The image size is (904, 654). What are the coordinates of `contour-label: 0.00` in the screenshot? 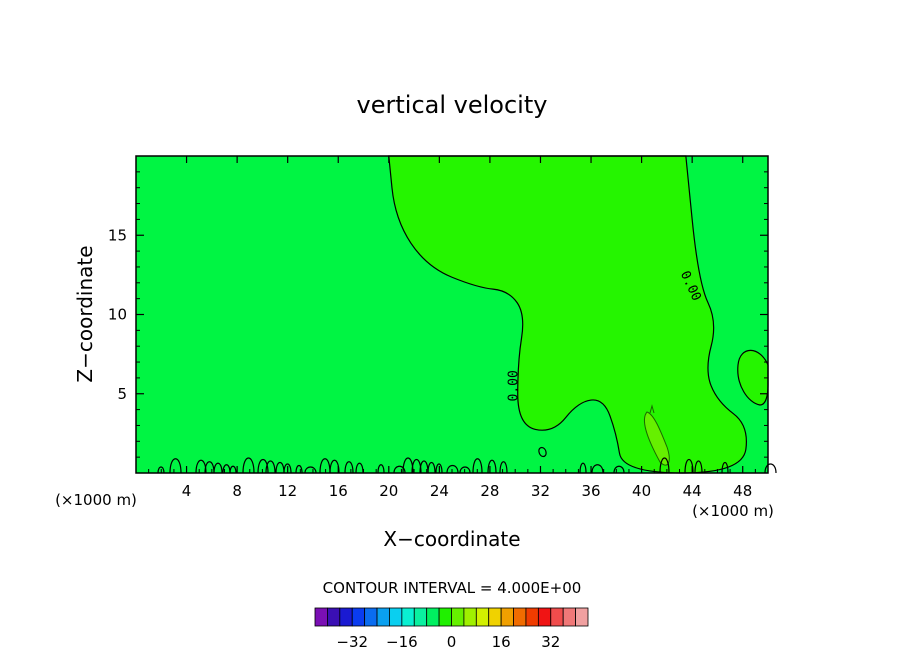 It's located at (514, 385).